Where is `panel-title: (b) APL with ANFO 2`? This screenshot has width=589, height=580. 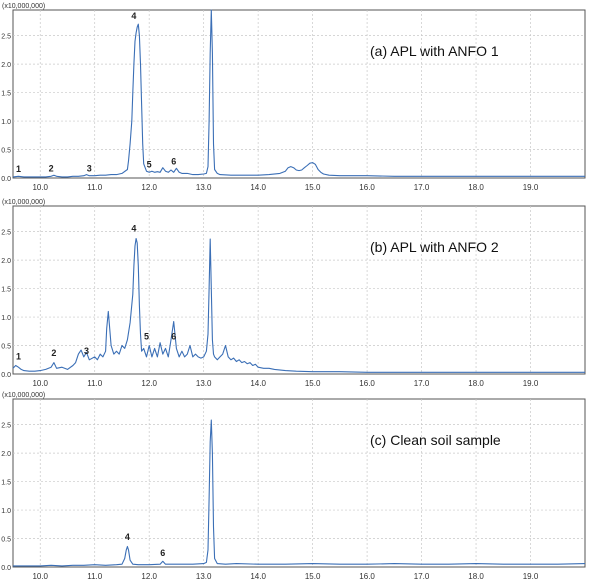 panel-title: (b) APL with ANFO 2 is located at coordinates (434, 247).